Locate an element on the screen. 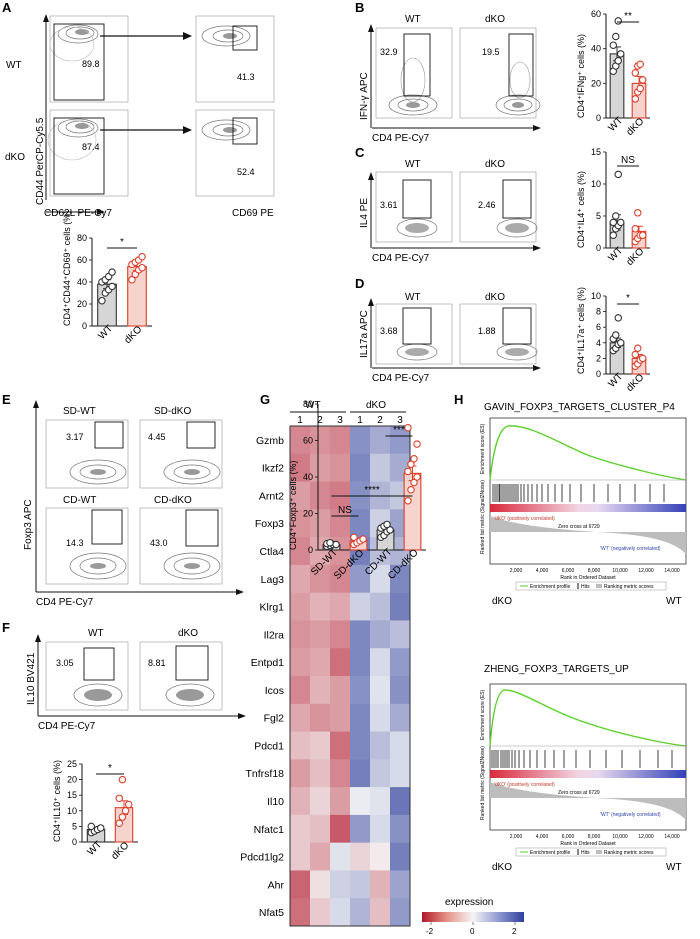 The width and height of the screenshot is (700, 939). gsea-left-label: dKO is located at coordinates (502, 601).